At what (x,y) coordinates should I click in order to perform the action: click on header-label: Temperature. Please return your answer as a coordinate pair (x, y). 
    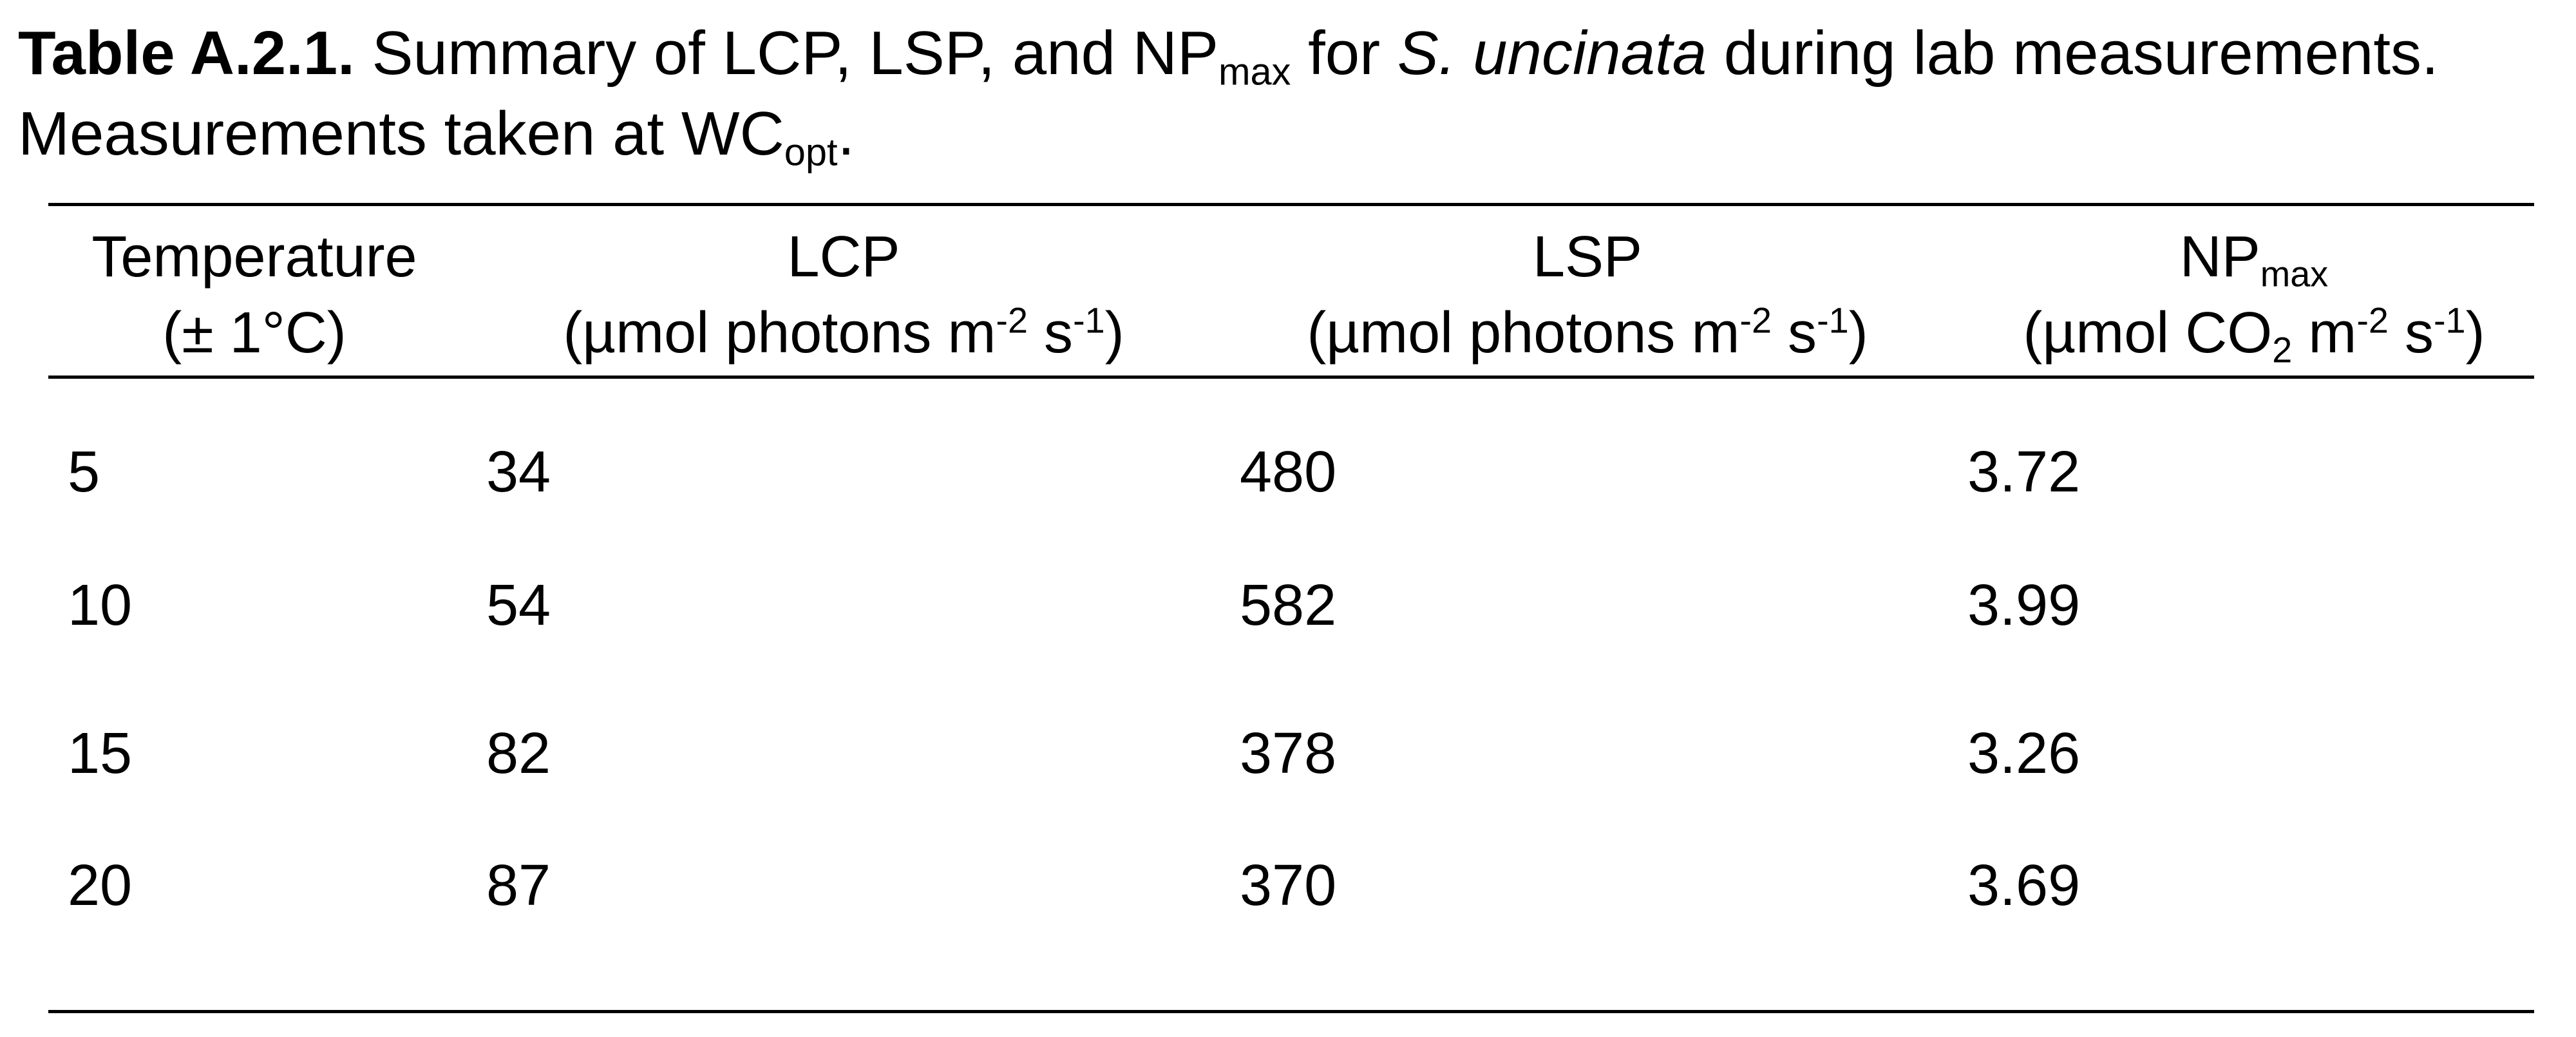
    Looking at the image, I should click on (254, 257).